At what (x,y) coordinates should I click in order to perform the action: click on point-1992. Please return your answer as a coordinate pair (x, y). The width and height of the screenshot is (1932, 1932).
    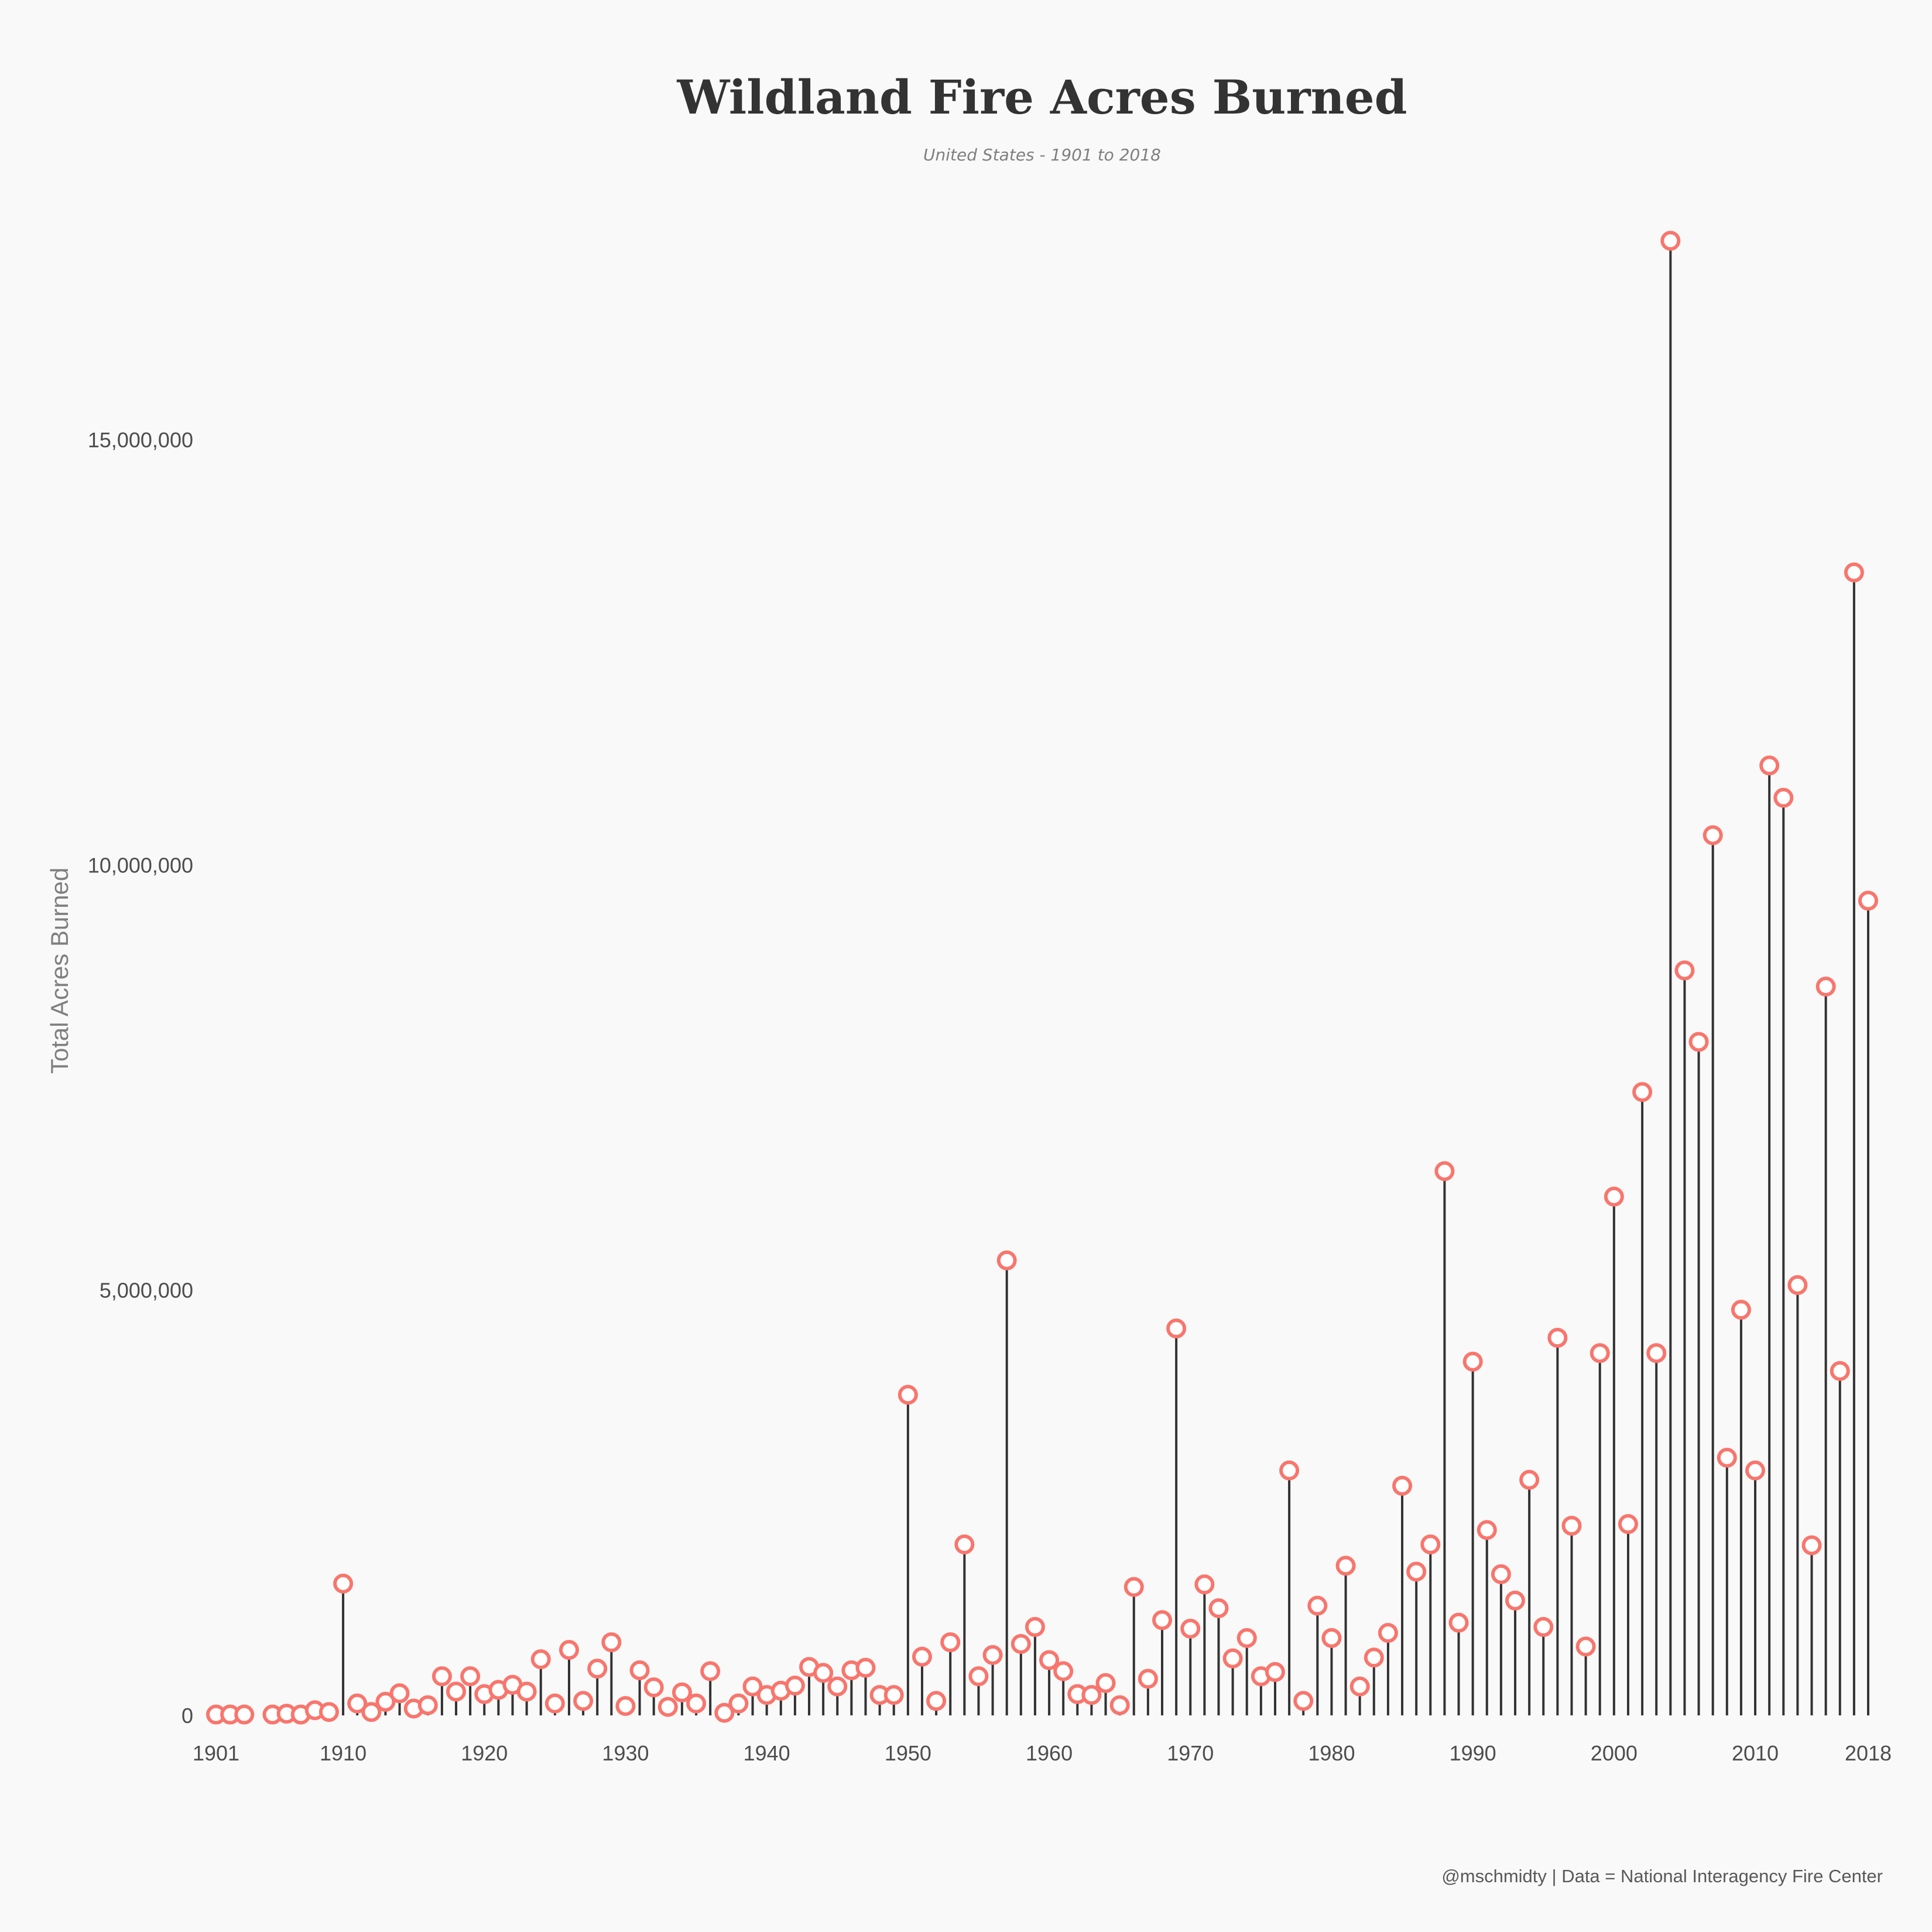
    Looking at the image, I should click on (1501, 1574).